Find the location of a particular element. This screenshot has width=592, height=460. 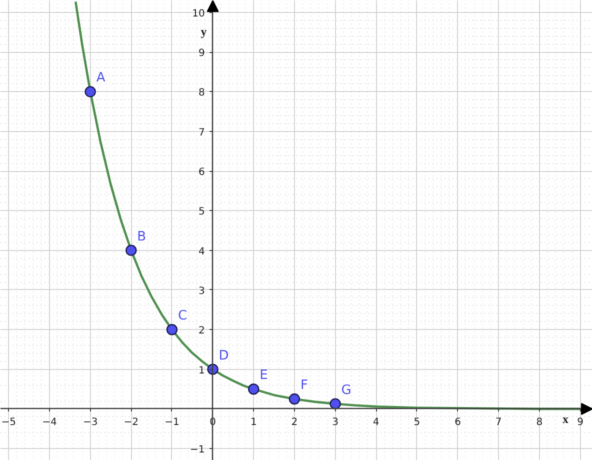

annotation: B is located at coordinates (141, 236).